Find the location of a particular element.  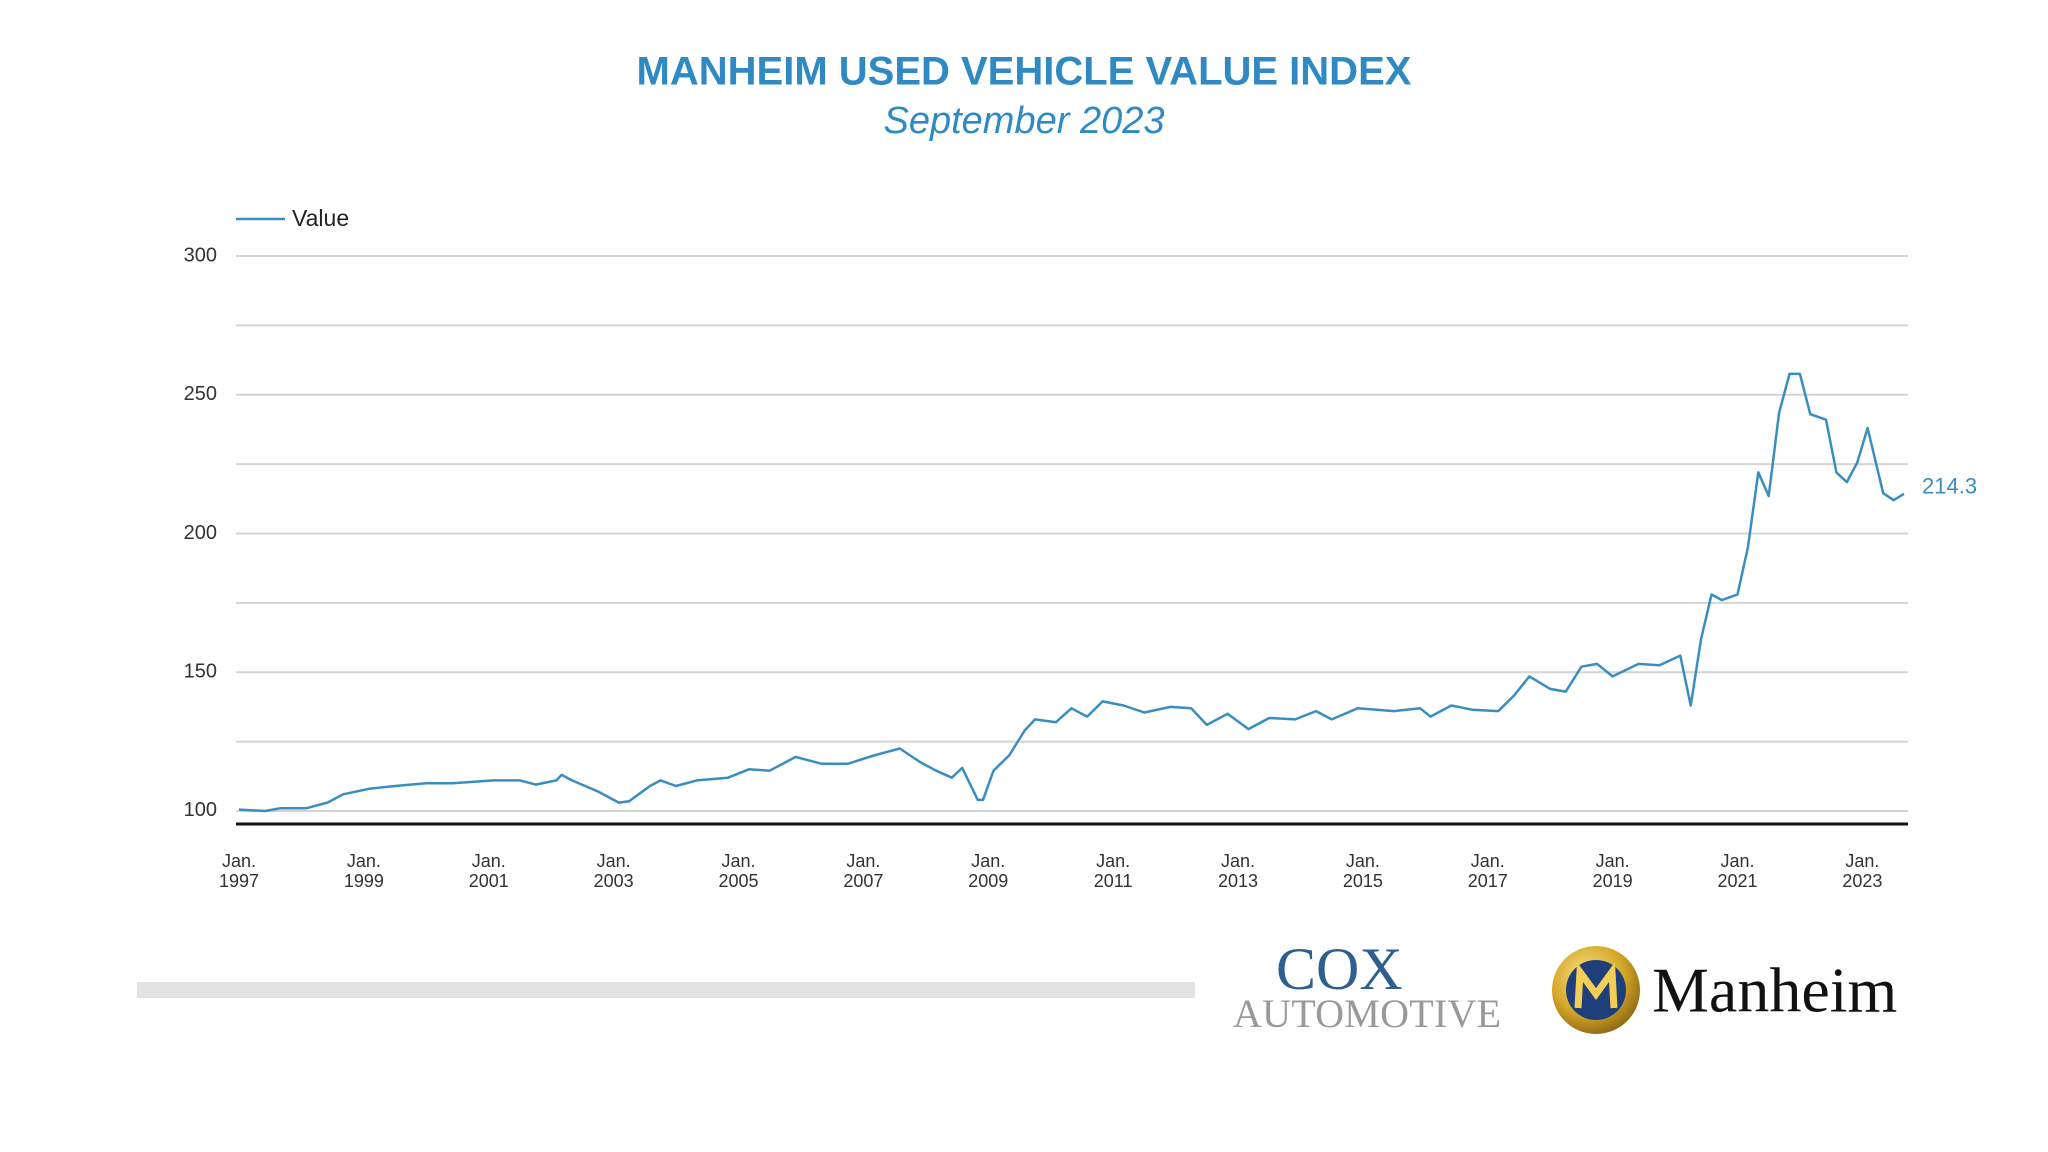

x-tick-label: Jan. 2011 is located at coordinates (1113, 871).